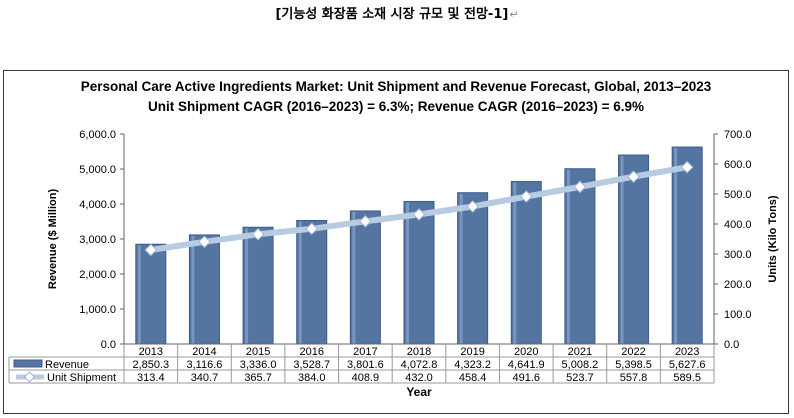 This screenshot has width=794, height=418. What do you see at coordinates (108, 345) in the screenshot?
I see `left-tick-label: 0.0` at bounding box center [108, 345].